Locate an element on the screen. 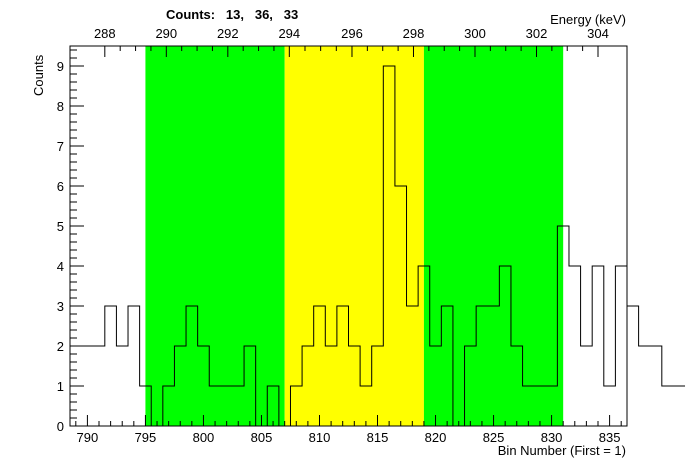  top-tick-label: 300 is located at coordinates (475, 33).